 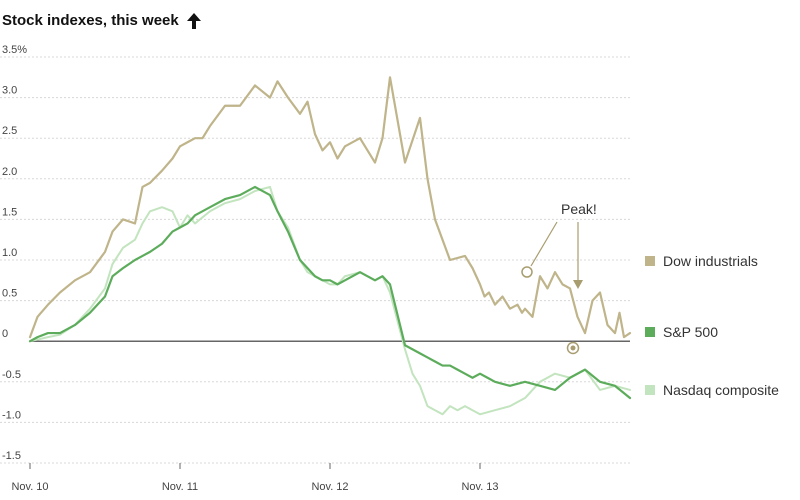 I want to click on peak-arrowhead-icon, so click(x=578, y=284).